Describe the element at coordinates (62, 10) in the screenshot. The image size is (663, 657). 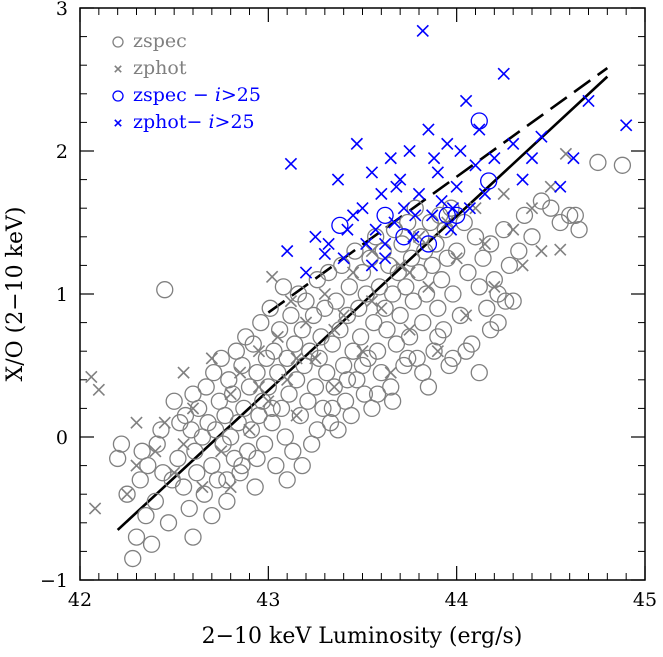
I see `y-tick-label: 3` at that location.